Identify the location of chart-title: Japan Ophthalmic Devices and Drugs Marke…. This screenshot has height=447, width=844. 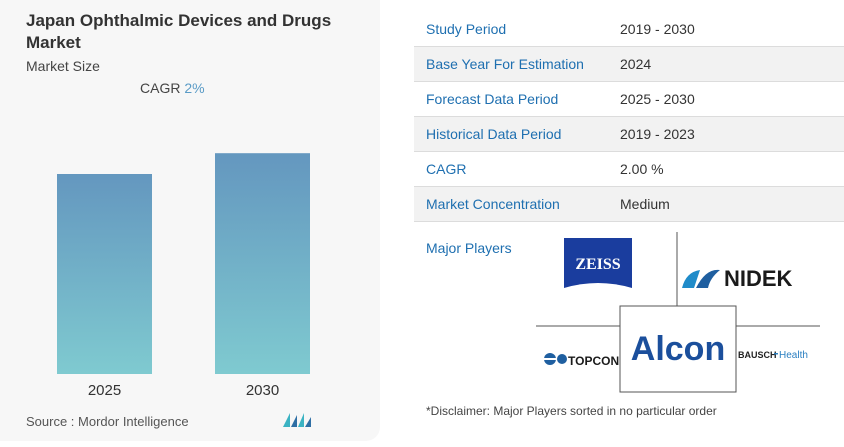
(179, 31).